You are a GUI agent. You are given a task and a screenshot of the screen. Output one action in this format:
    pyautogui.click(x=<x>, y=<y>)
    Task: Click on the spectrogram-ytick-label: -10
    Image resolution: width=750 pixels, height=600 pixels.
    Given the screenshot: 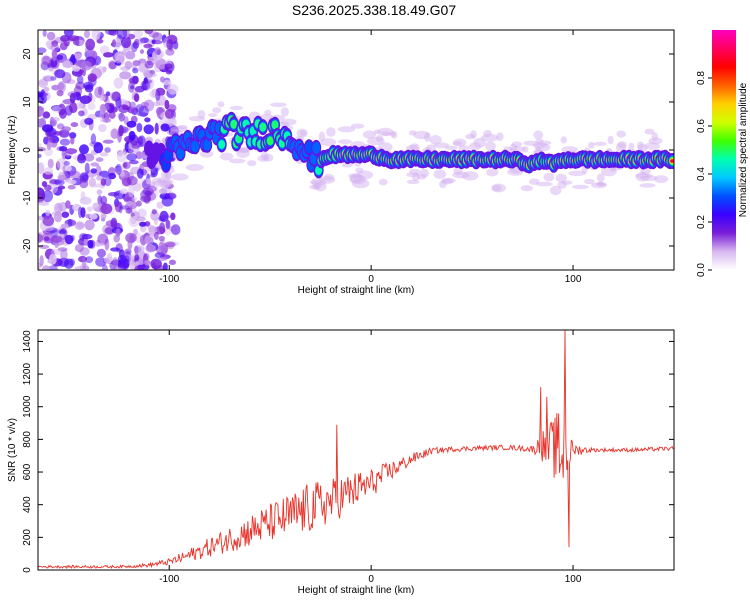 What is the action you would take?
    pyautogui.click(x=27, y=197)
    